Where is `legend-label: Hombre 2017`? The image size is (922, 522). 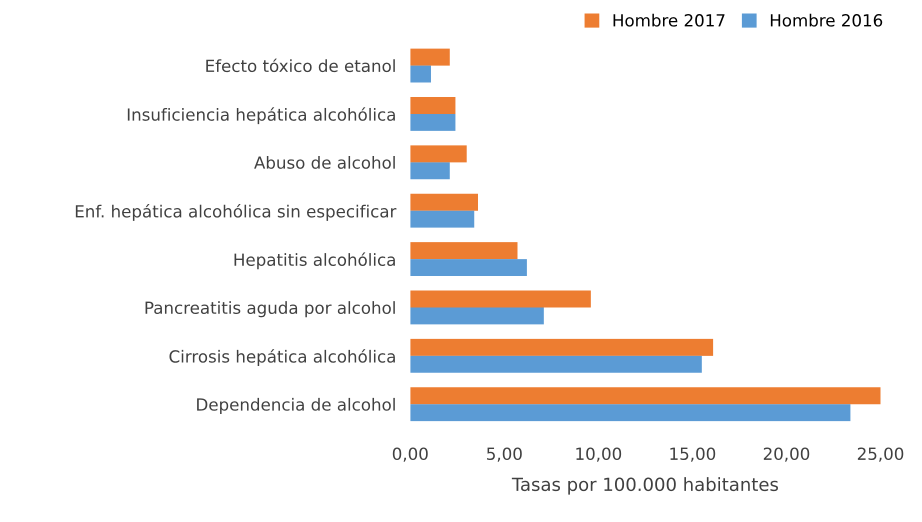
legend-label: Hombre 2017 is located at coordinates (669, 20).